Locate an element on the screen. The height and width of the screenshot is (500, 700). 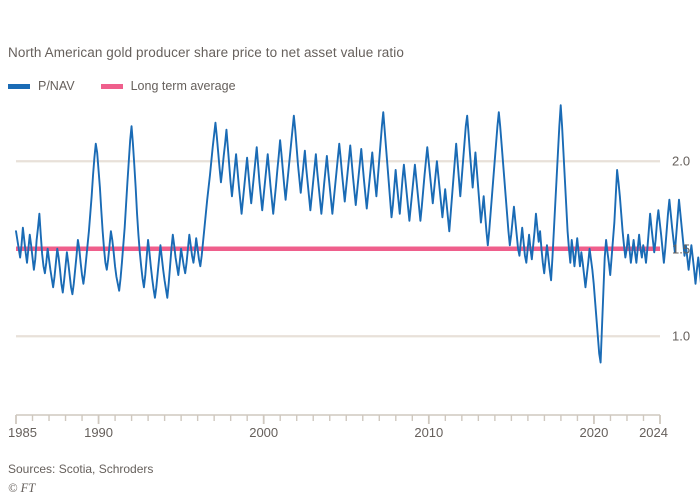
x-tick-label-1990: 1990 is located at coordinates (99, 432).